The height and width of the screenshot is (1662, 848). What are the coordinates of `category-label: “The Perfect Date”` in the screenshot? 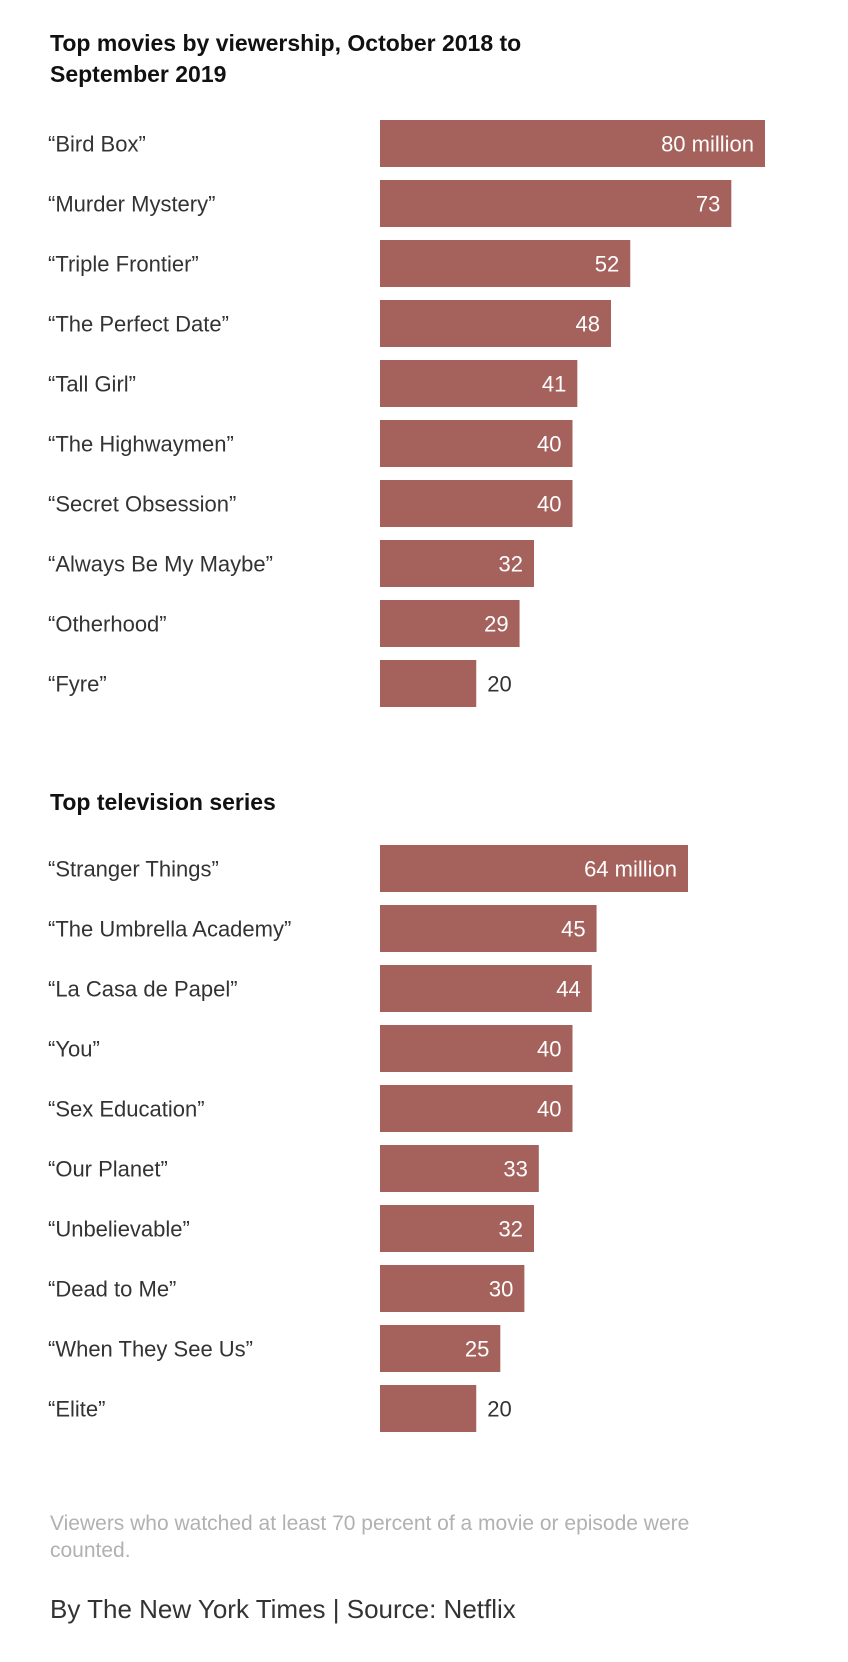 It's located at (138, 324).